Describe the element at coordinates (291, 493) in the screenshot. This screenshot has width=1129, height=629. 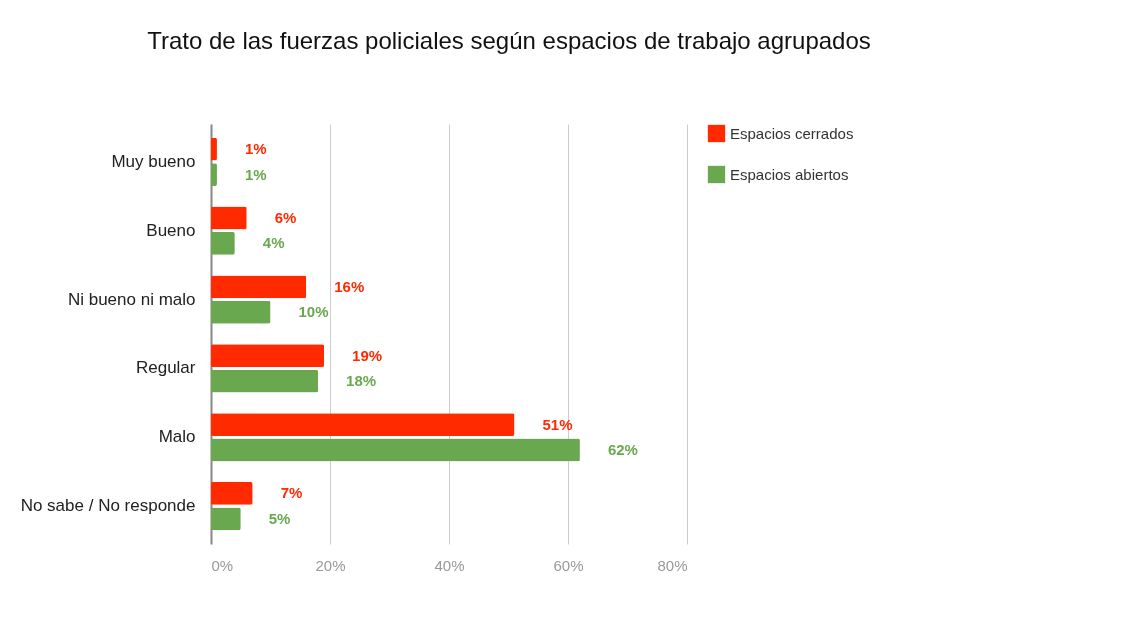
I see `data-label: 7%` at that location.